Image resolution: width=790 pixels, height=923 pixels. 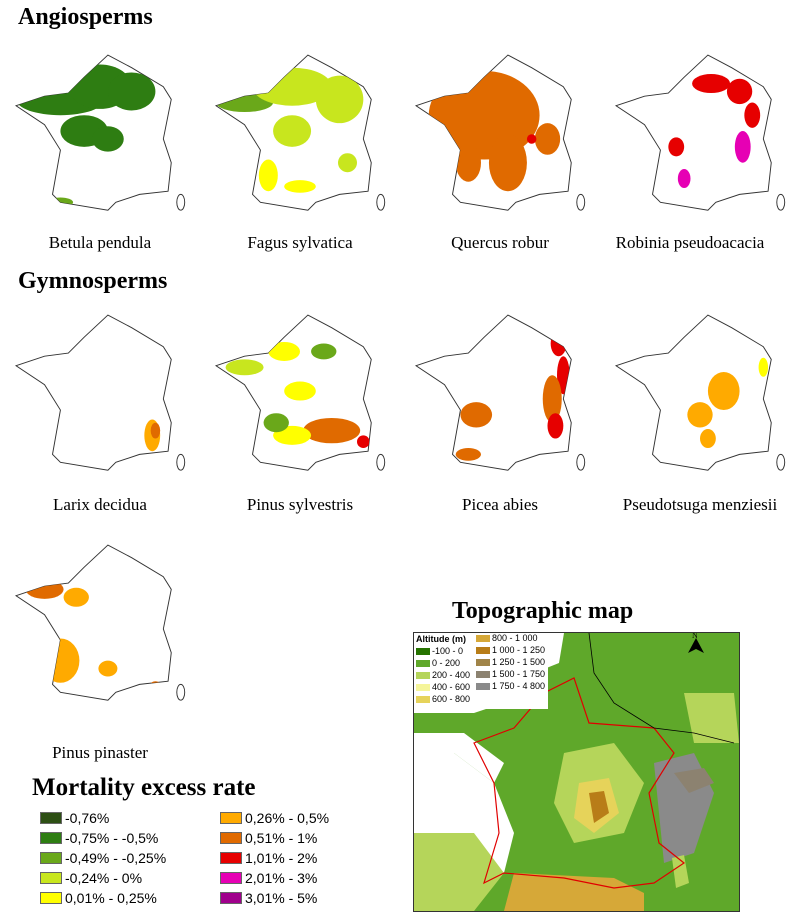 What do you see at coordinates (104, 878) in the screenshot?
I see `legend-label: -0,24% - 0%` at bounding box center [104, 878].